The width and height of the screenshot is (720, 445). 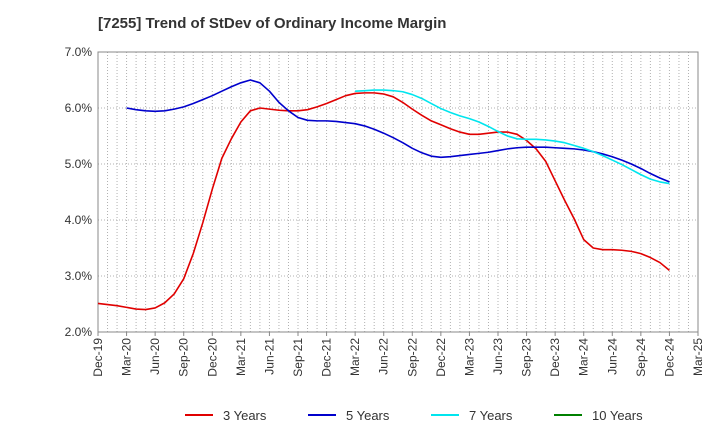 I want to click on x-tick-label: Jun-21, so click(x=269, y=356).